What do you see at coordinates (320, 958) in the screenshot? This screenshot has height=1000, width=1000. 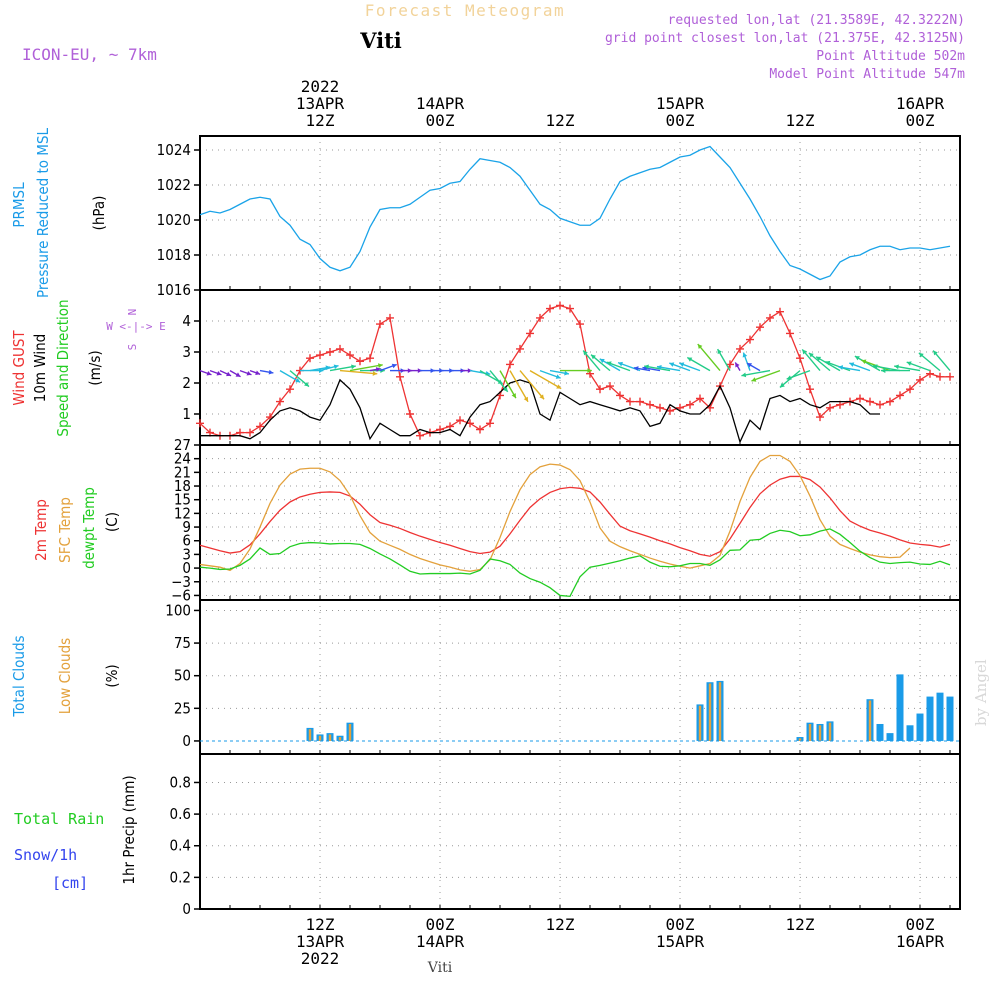 I see `bottom-time-label: 2022` at bounding box center [320, 958].